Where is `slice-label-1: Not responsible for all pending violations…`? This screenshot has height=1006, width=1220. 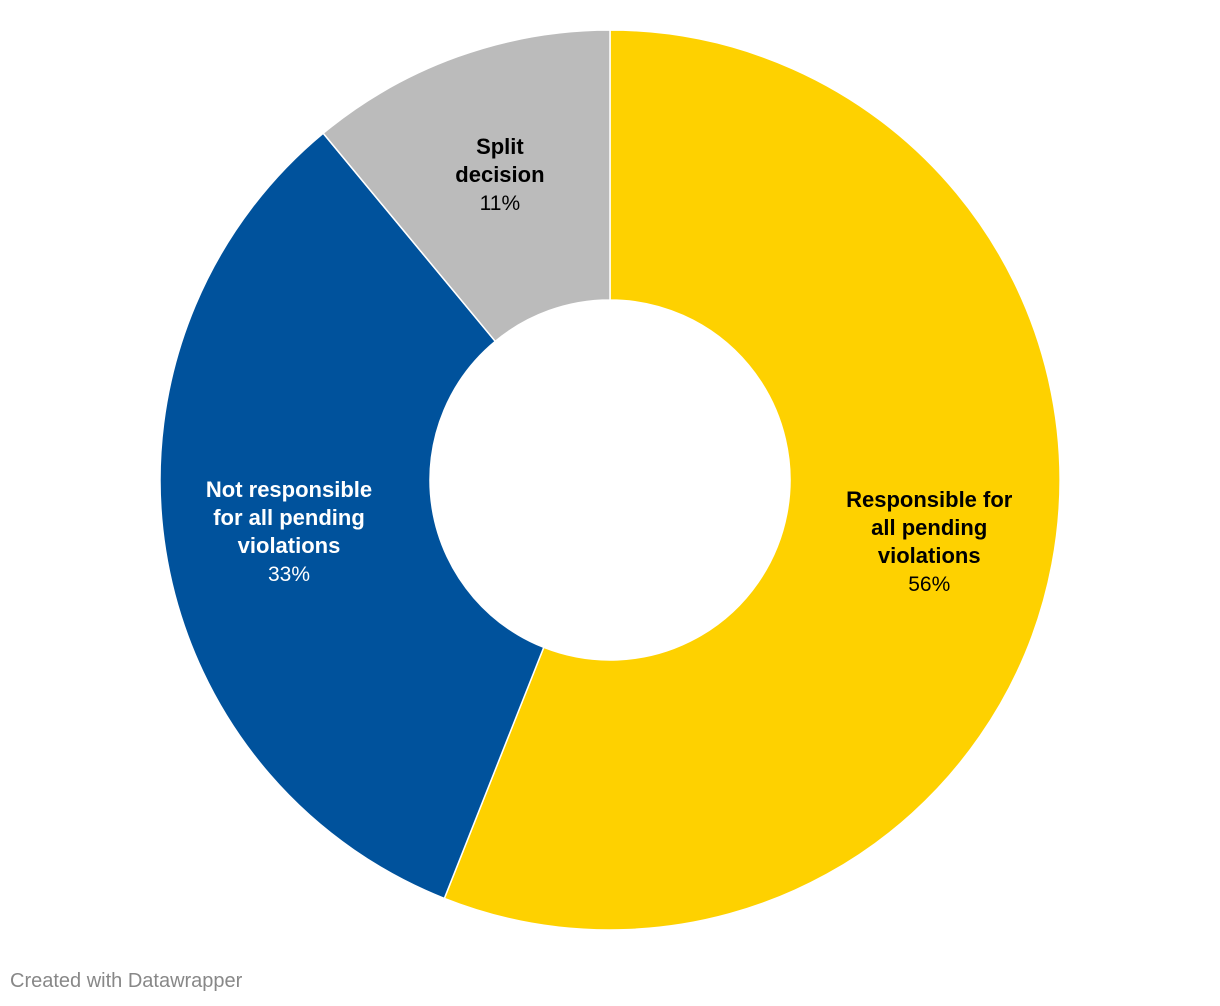
slice-label-1: Not responsible for all pending violations… is located at coordinates (289, 531).